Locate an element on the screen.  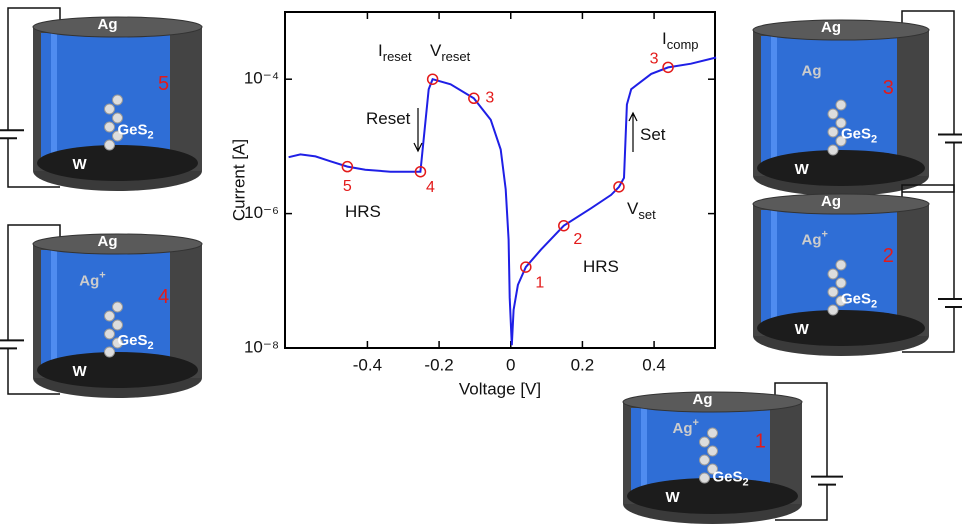
point-label: 4 is located at coordinates (430, 187).